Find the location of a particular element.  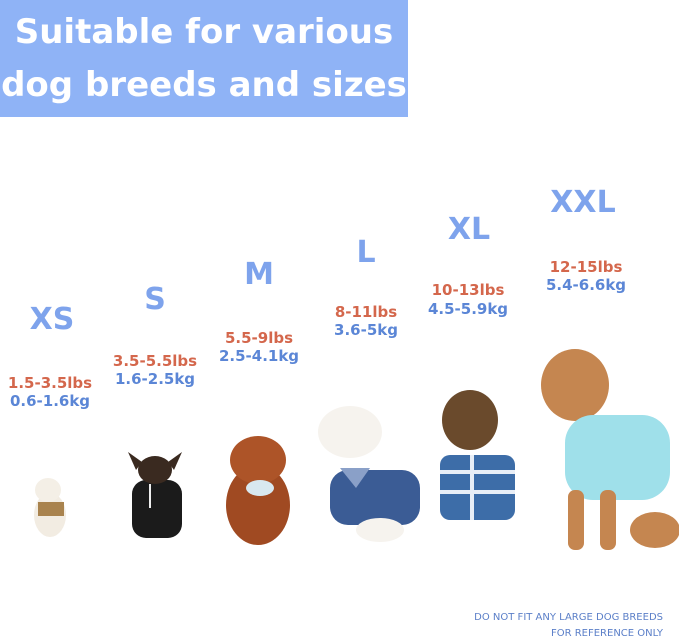

dog-m is located at coordinates (258, 490).